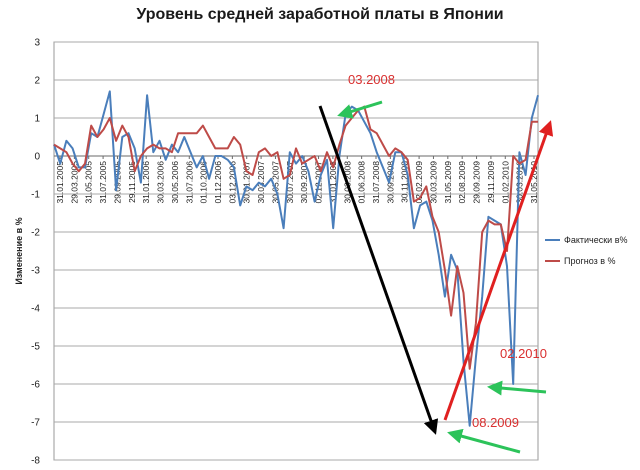  What do you see at coordinates (74, 182) in the screenshot?
I see `x-tick-label: 29.03.2005` at bounding box center [74, 182].